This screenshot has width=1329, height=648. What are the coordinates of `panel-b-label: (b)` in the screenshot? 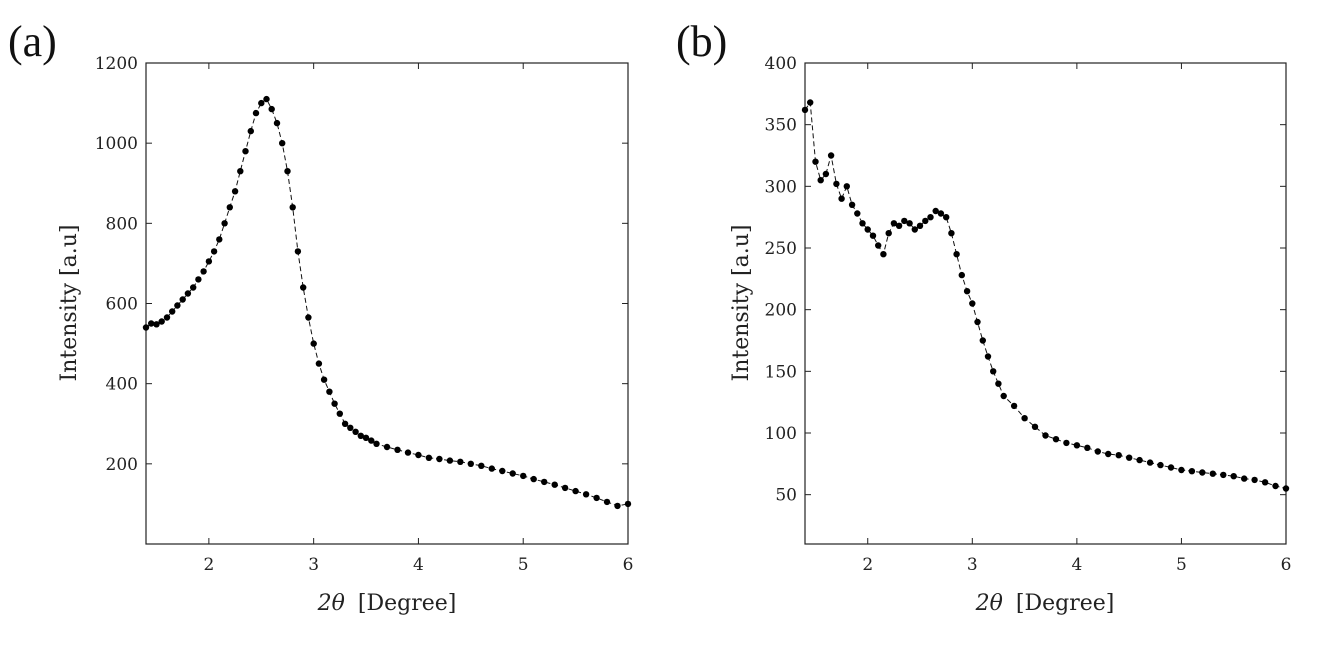 It's located at (701, 41).